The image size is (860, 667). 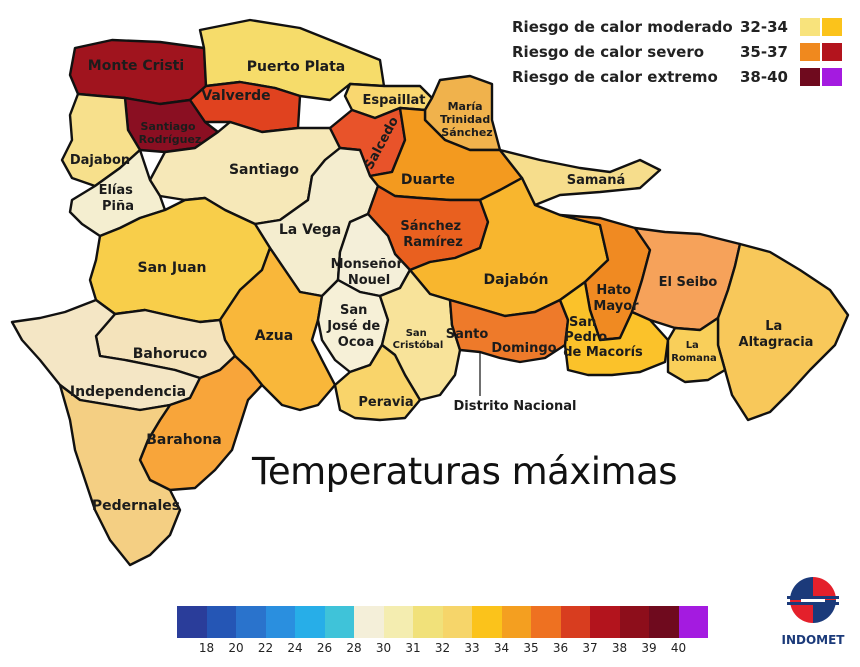 I want to click on label-mts-line-2: Trinidad, so click(x=465, y=119).